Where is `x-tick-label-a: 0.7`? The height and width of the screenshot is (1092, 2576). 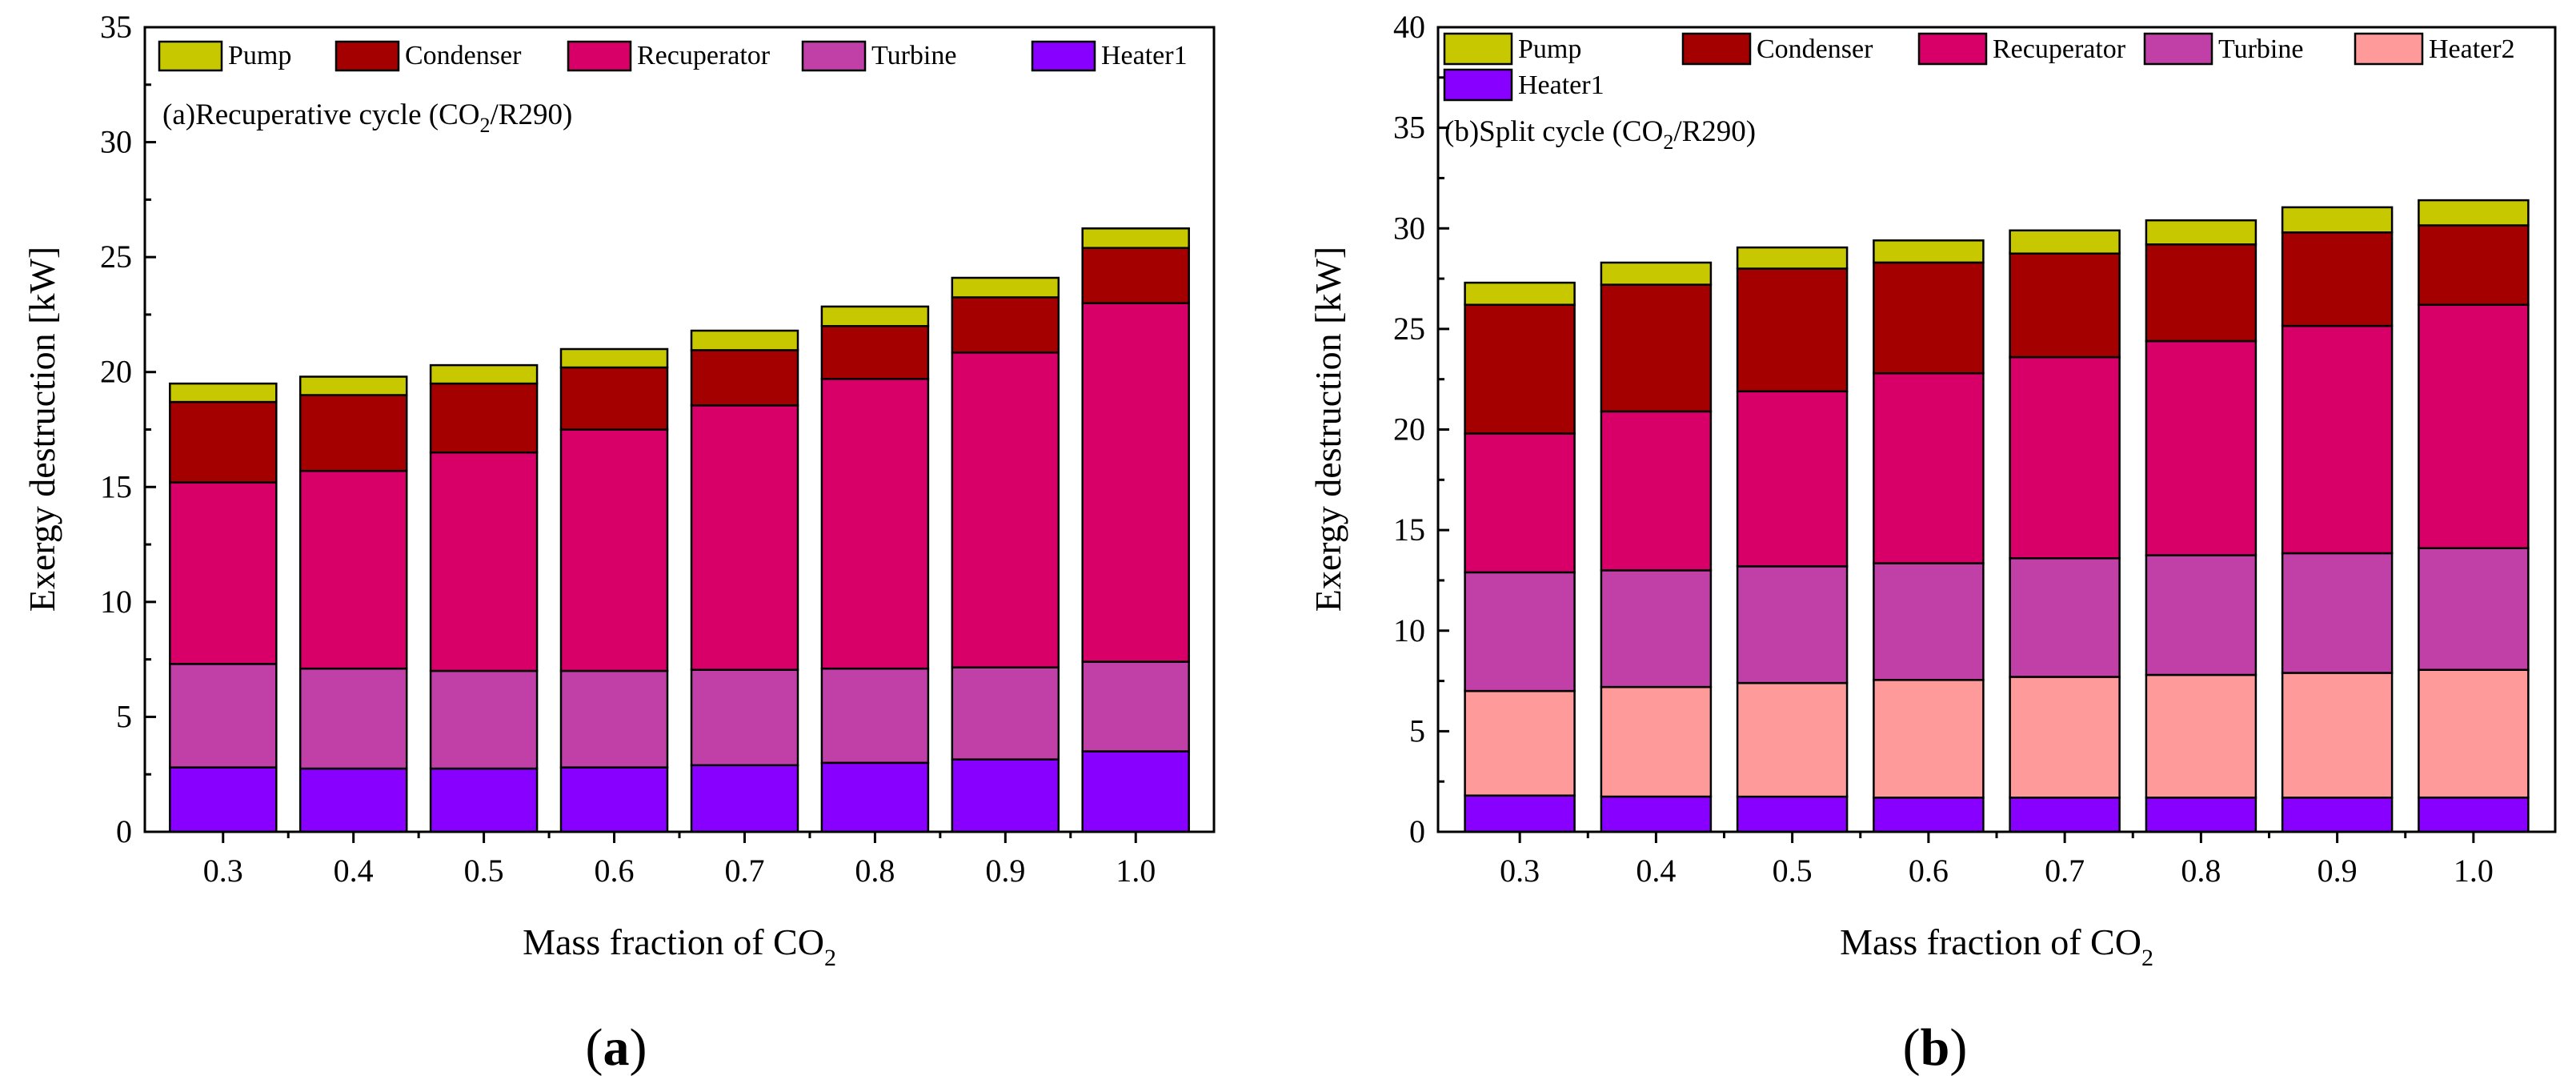
x-tick-label-a: 0.7 is located at coordinates (744, 871).